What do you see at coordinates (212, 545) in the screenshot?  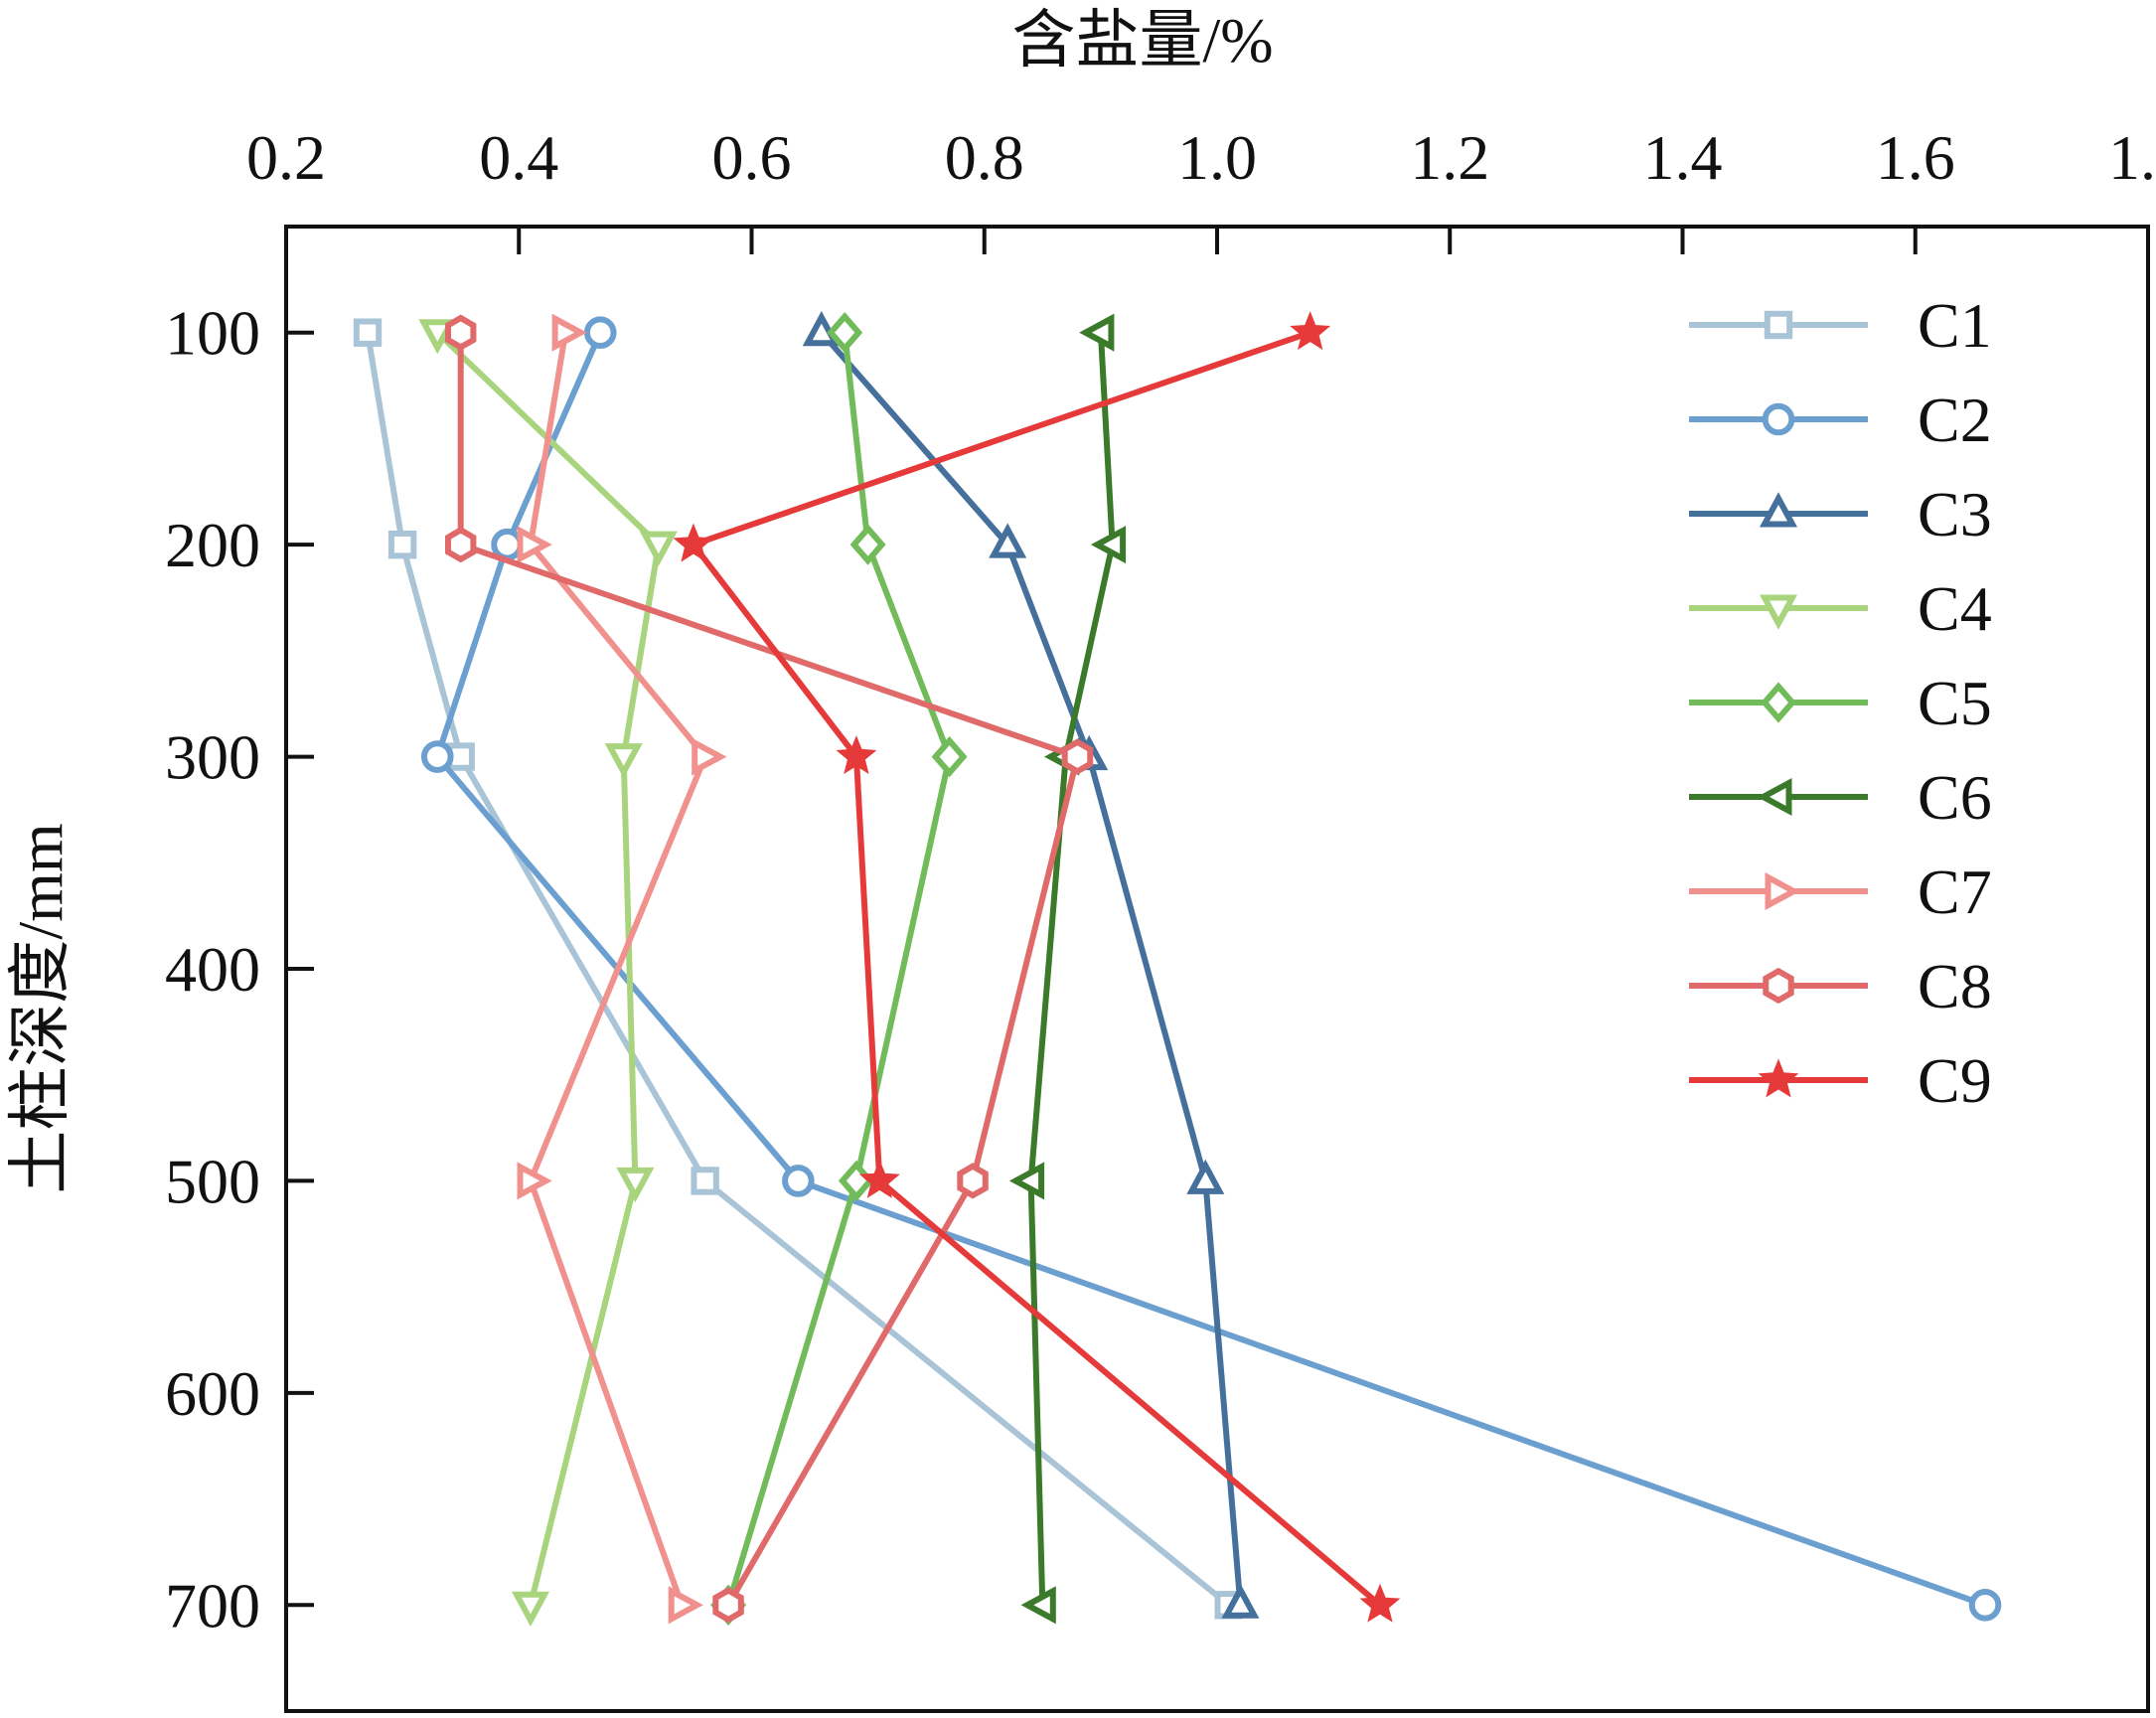 I see `y-tick-label: 200` at bounding box center [212, 545].